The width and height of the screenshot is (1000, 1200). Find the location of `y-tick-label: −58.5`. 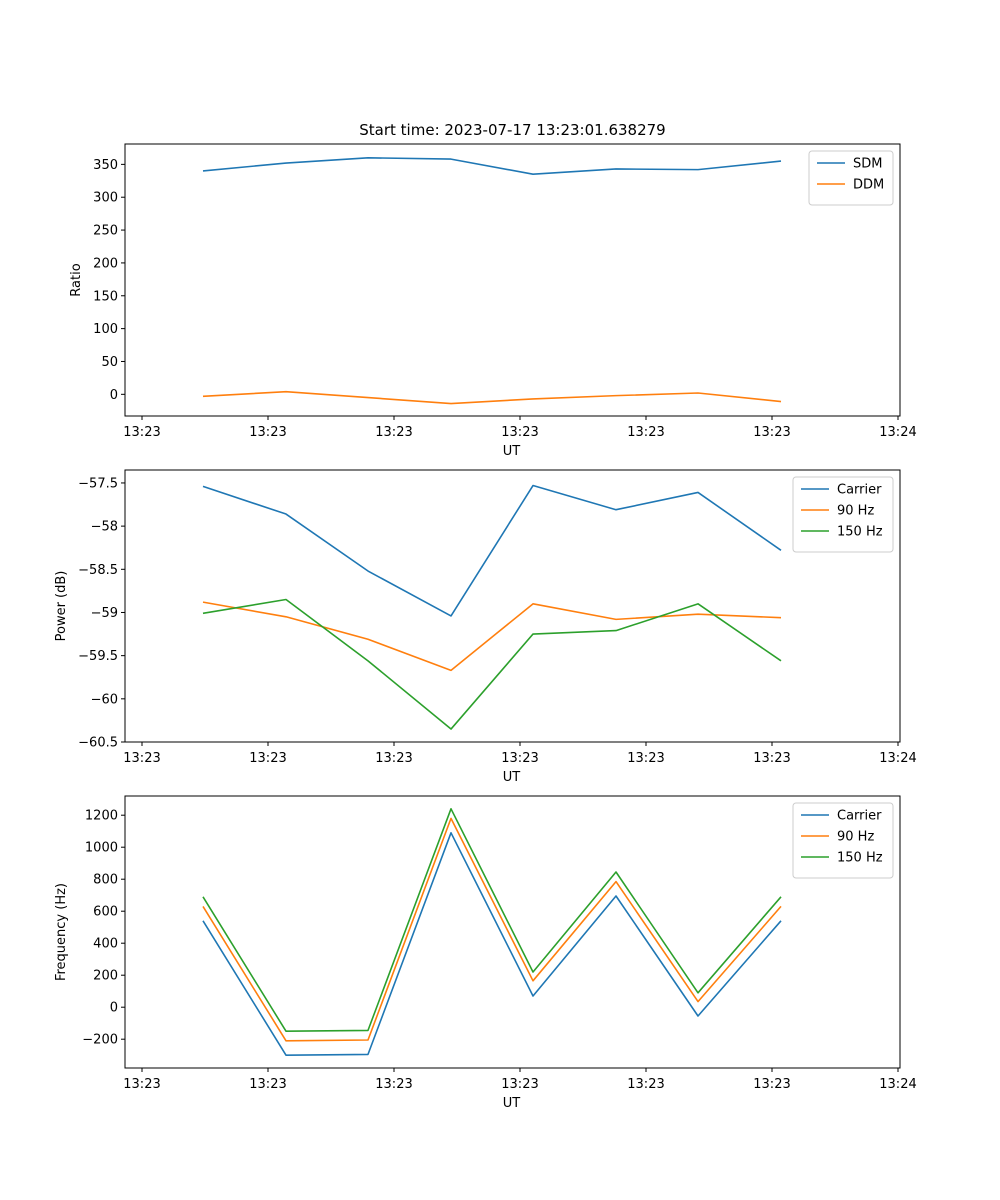

y-tick-label: −58.5 is located at coordinates (98, 570).